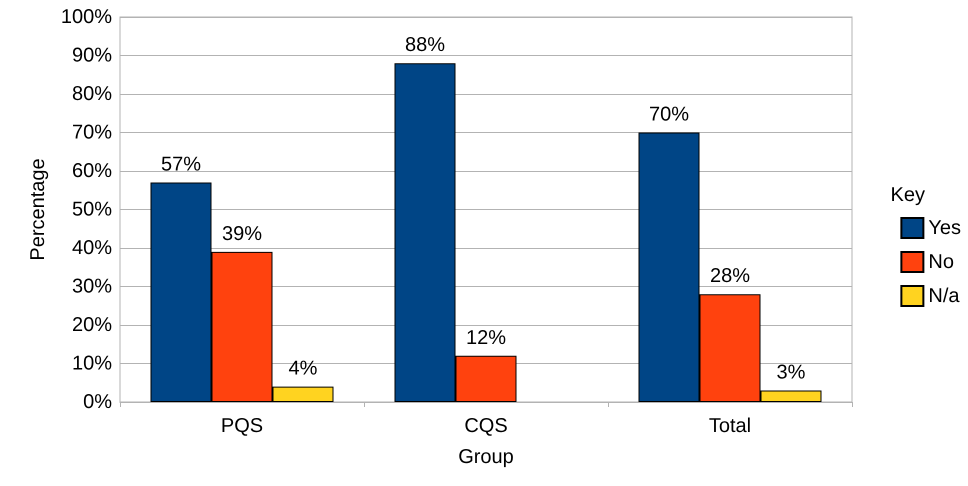 This screenshot has height=486, width=968. Describe the element at coordinates (92, 55) in the screenshot. I see `y-tick-label: 90%` at that location.